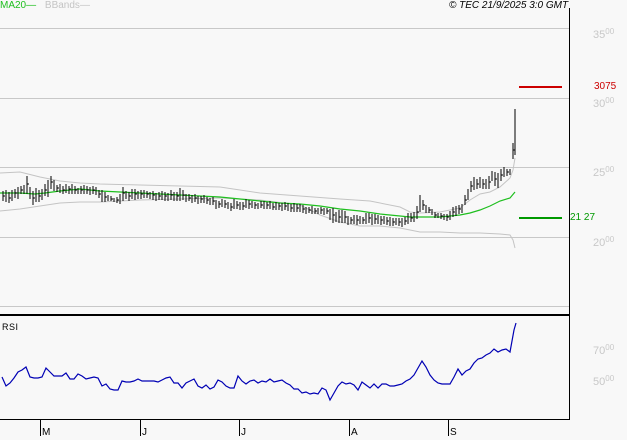 This screenshot has width=627, height=440. I want to click on month-label-june: J, so click(144, 432).